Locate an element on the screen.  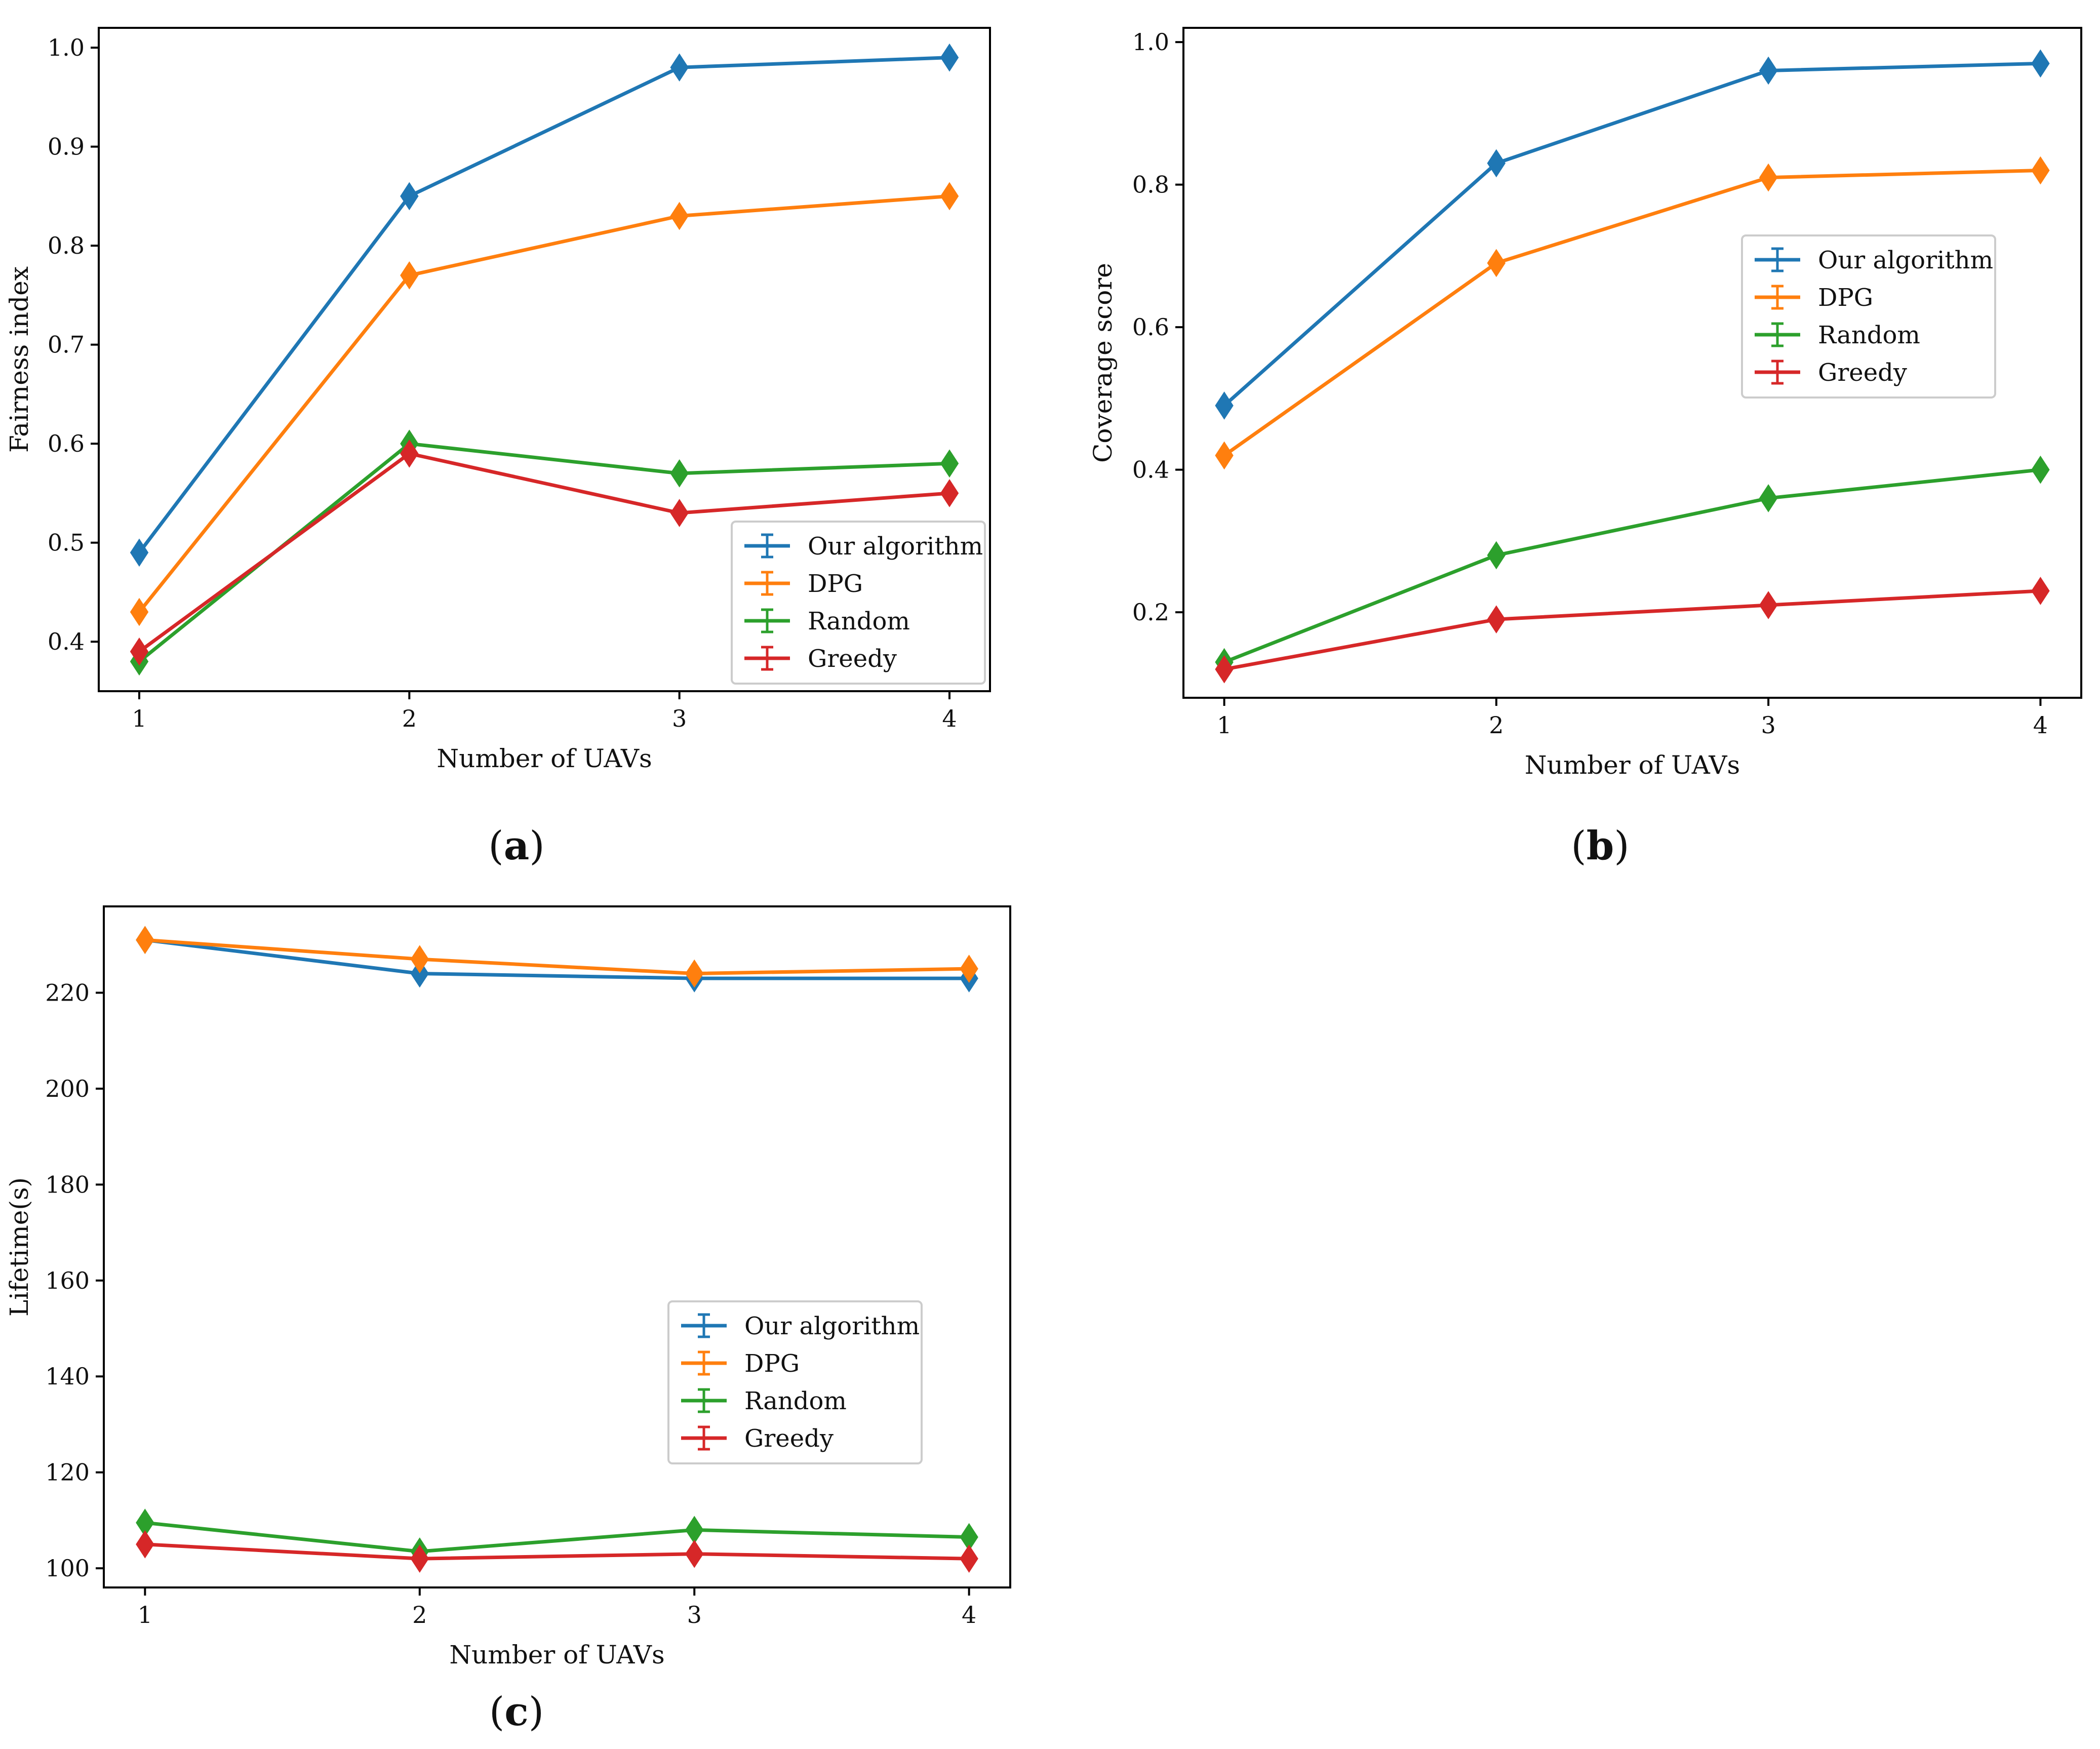
y-axis-label: Fairness index is located at coordinates (19, 359).